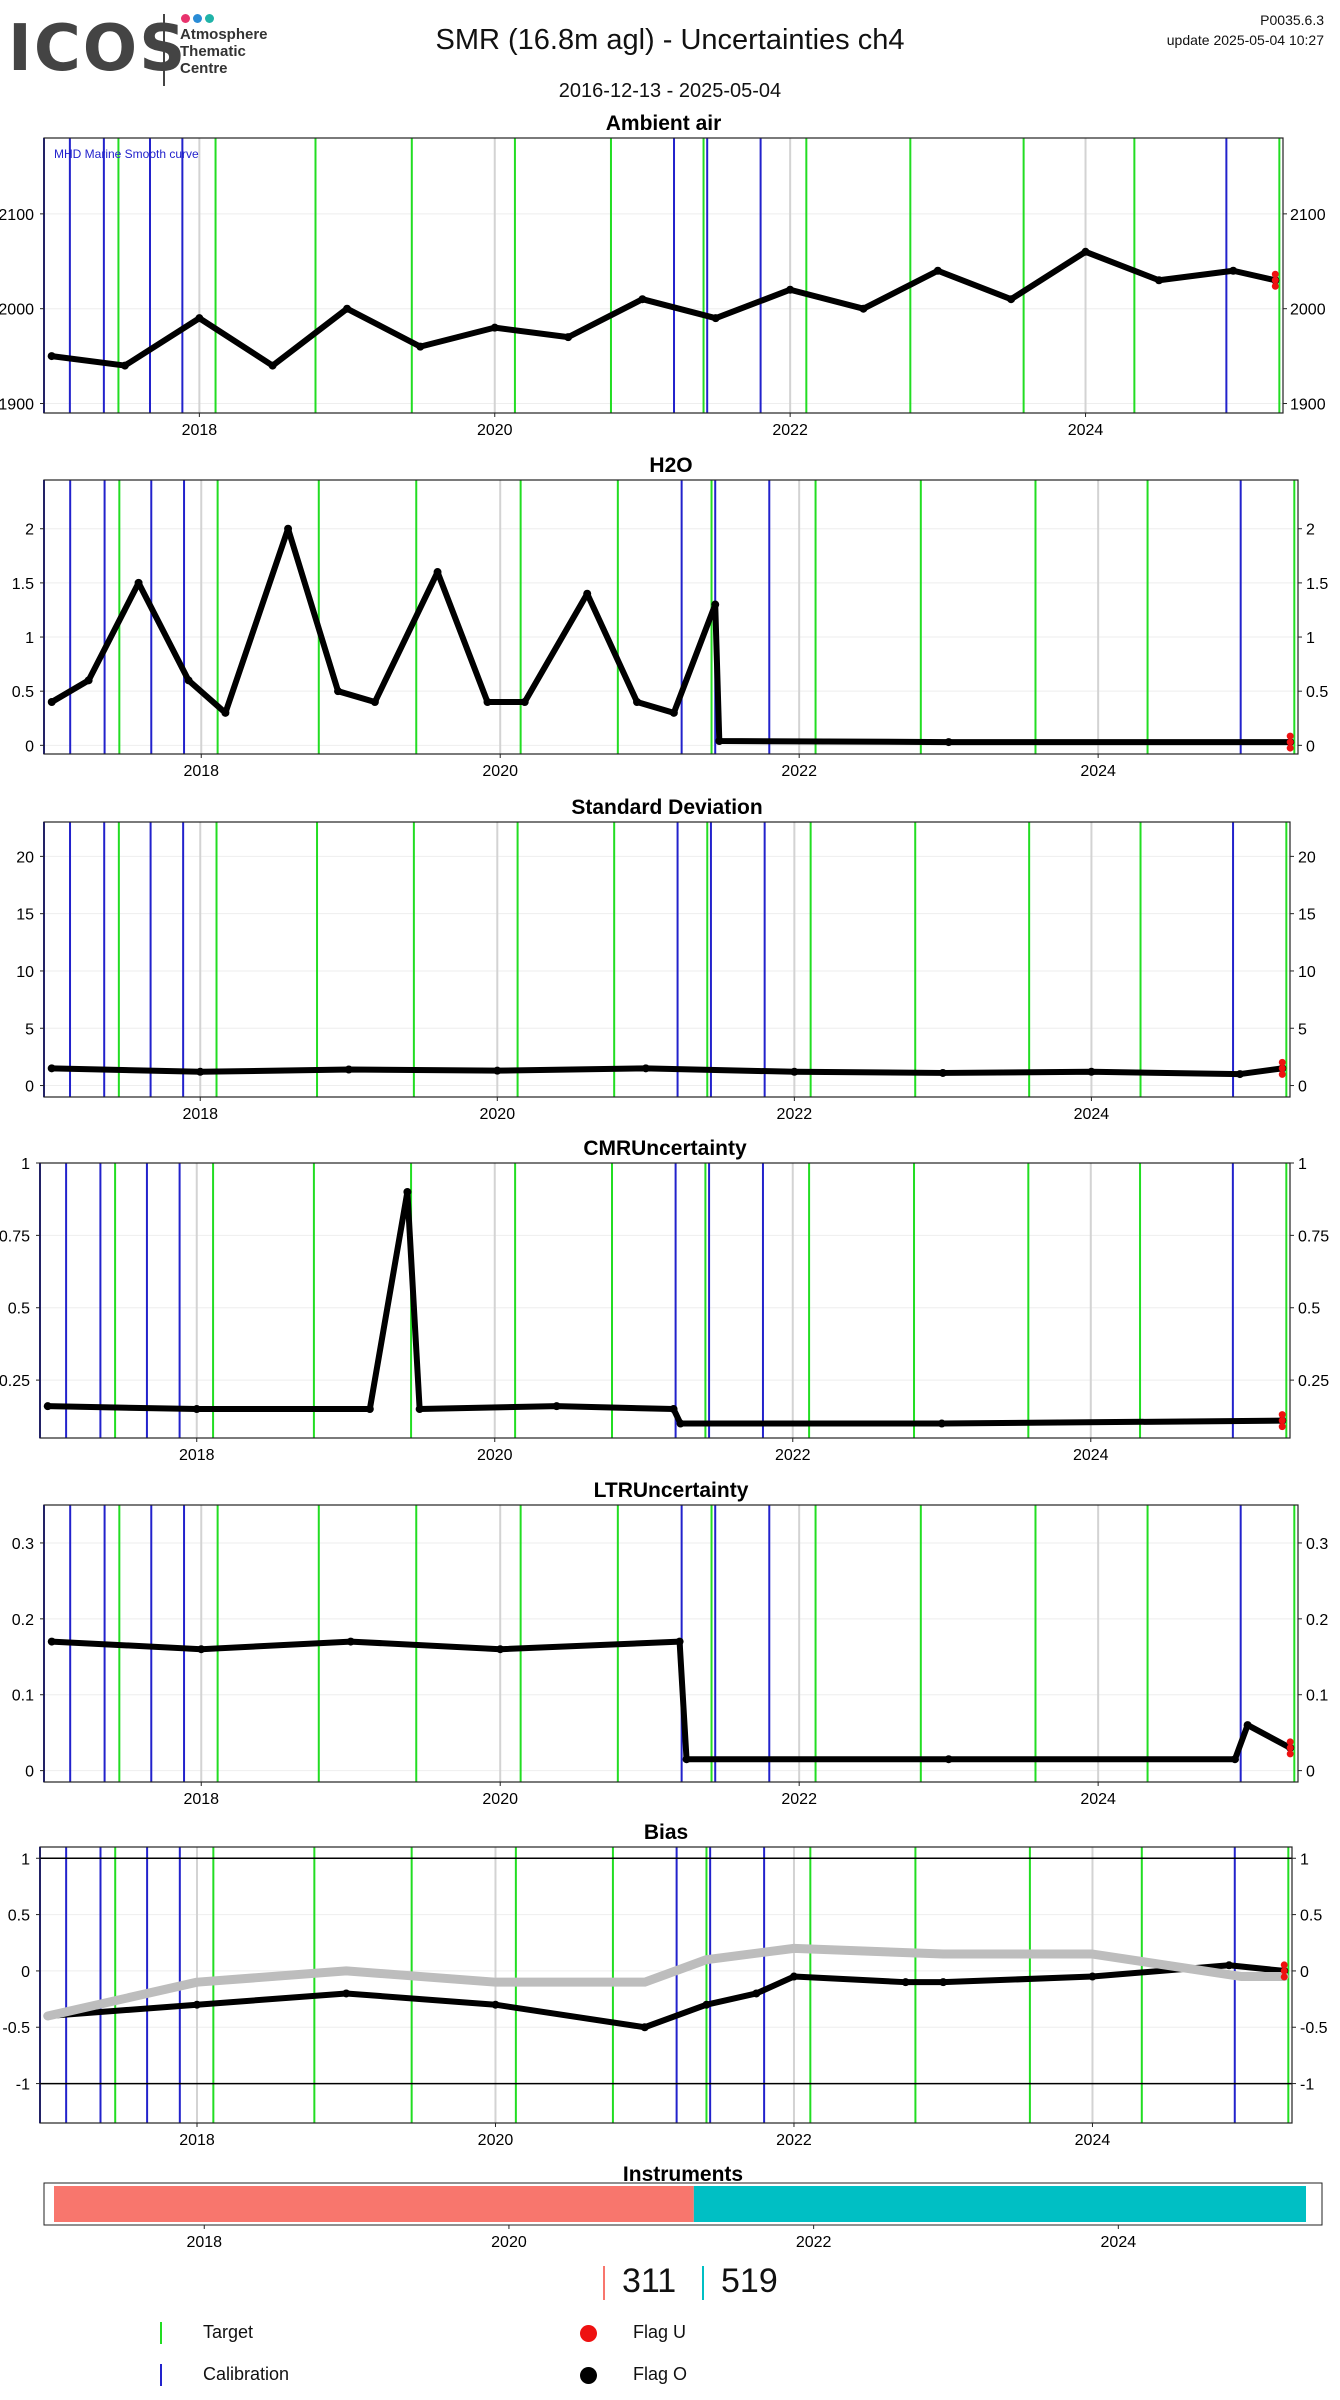  I want to click on ytick-label-right: 0.2, so click(1317, 1620).